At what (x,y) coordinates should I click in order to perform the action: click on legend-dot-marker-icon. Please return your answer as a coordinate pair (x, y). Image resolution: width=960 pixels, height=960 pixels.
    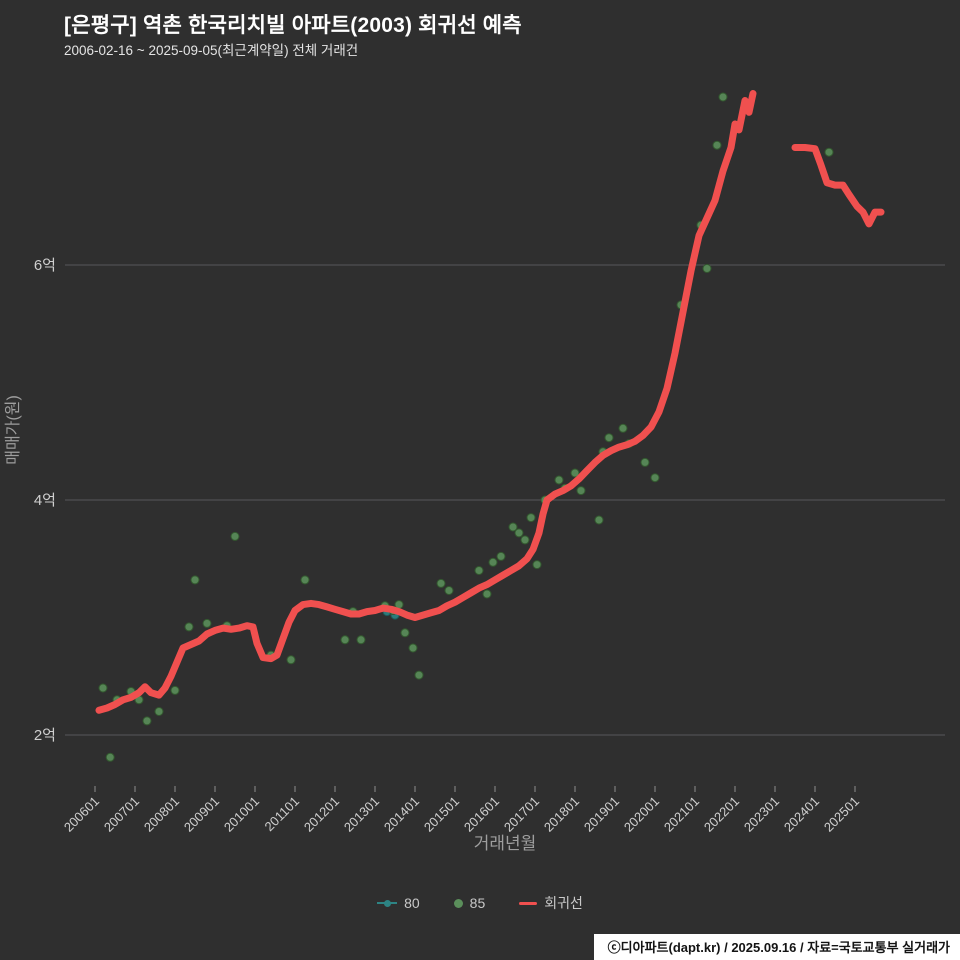
    Looking at the image, I should click on (458, 903).